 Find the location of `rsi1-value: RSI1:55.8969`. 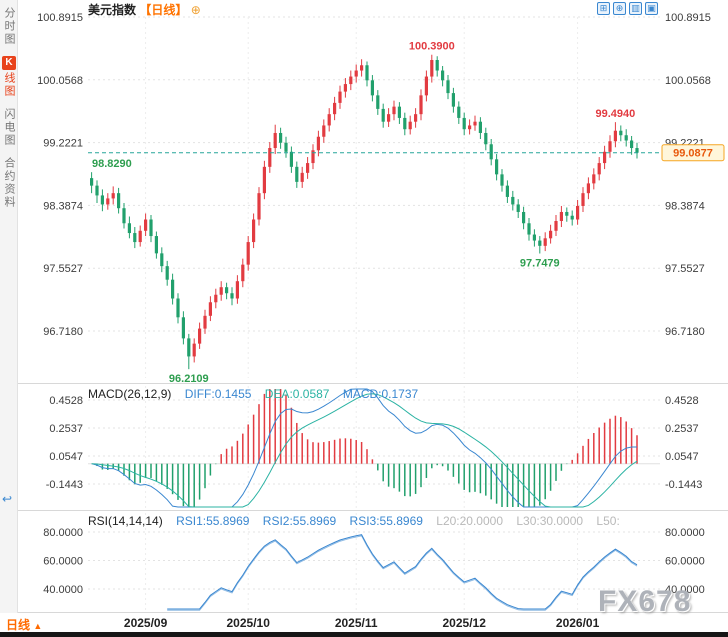

rsi1-value: RSI1:55.8969 is located at coordinates (213, 521).